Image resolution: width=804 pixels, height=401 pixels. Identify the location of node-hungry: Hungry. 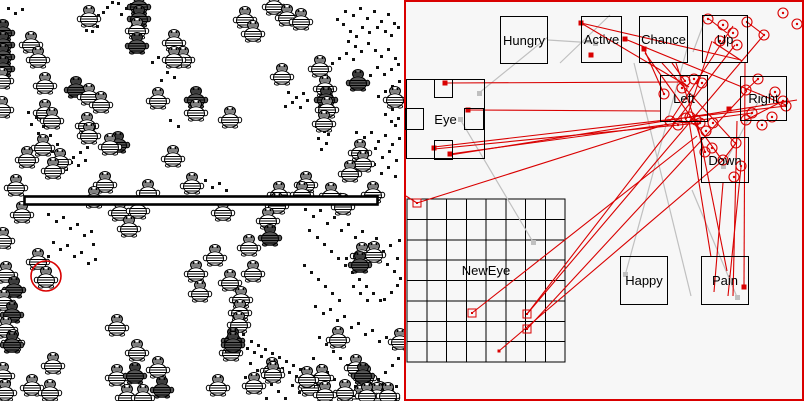
(524, 40).